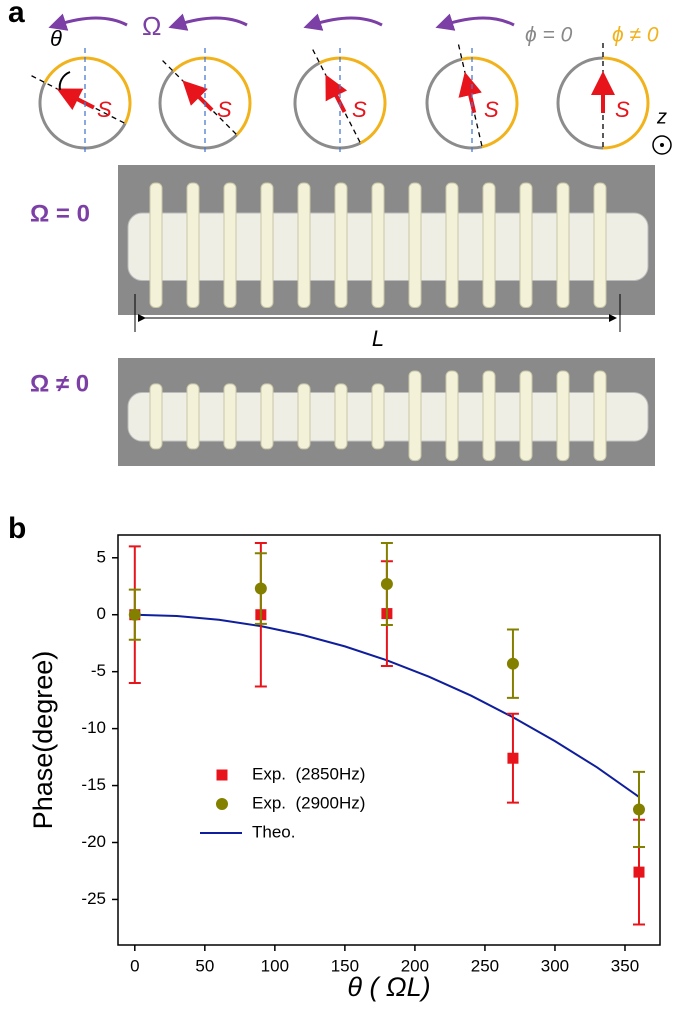  What do you see at coordinates (56, 38) in the screenshot?
I see `theta-label: θ` at bounding box center [56, 38].